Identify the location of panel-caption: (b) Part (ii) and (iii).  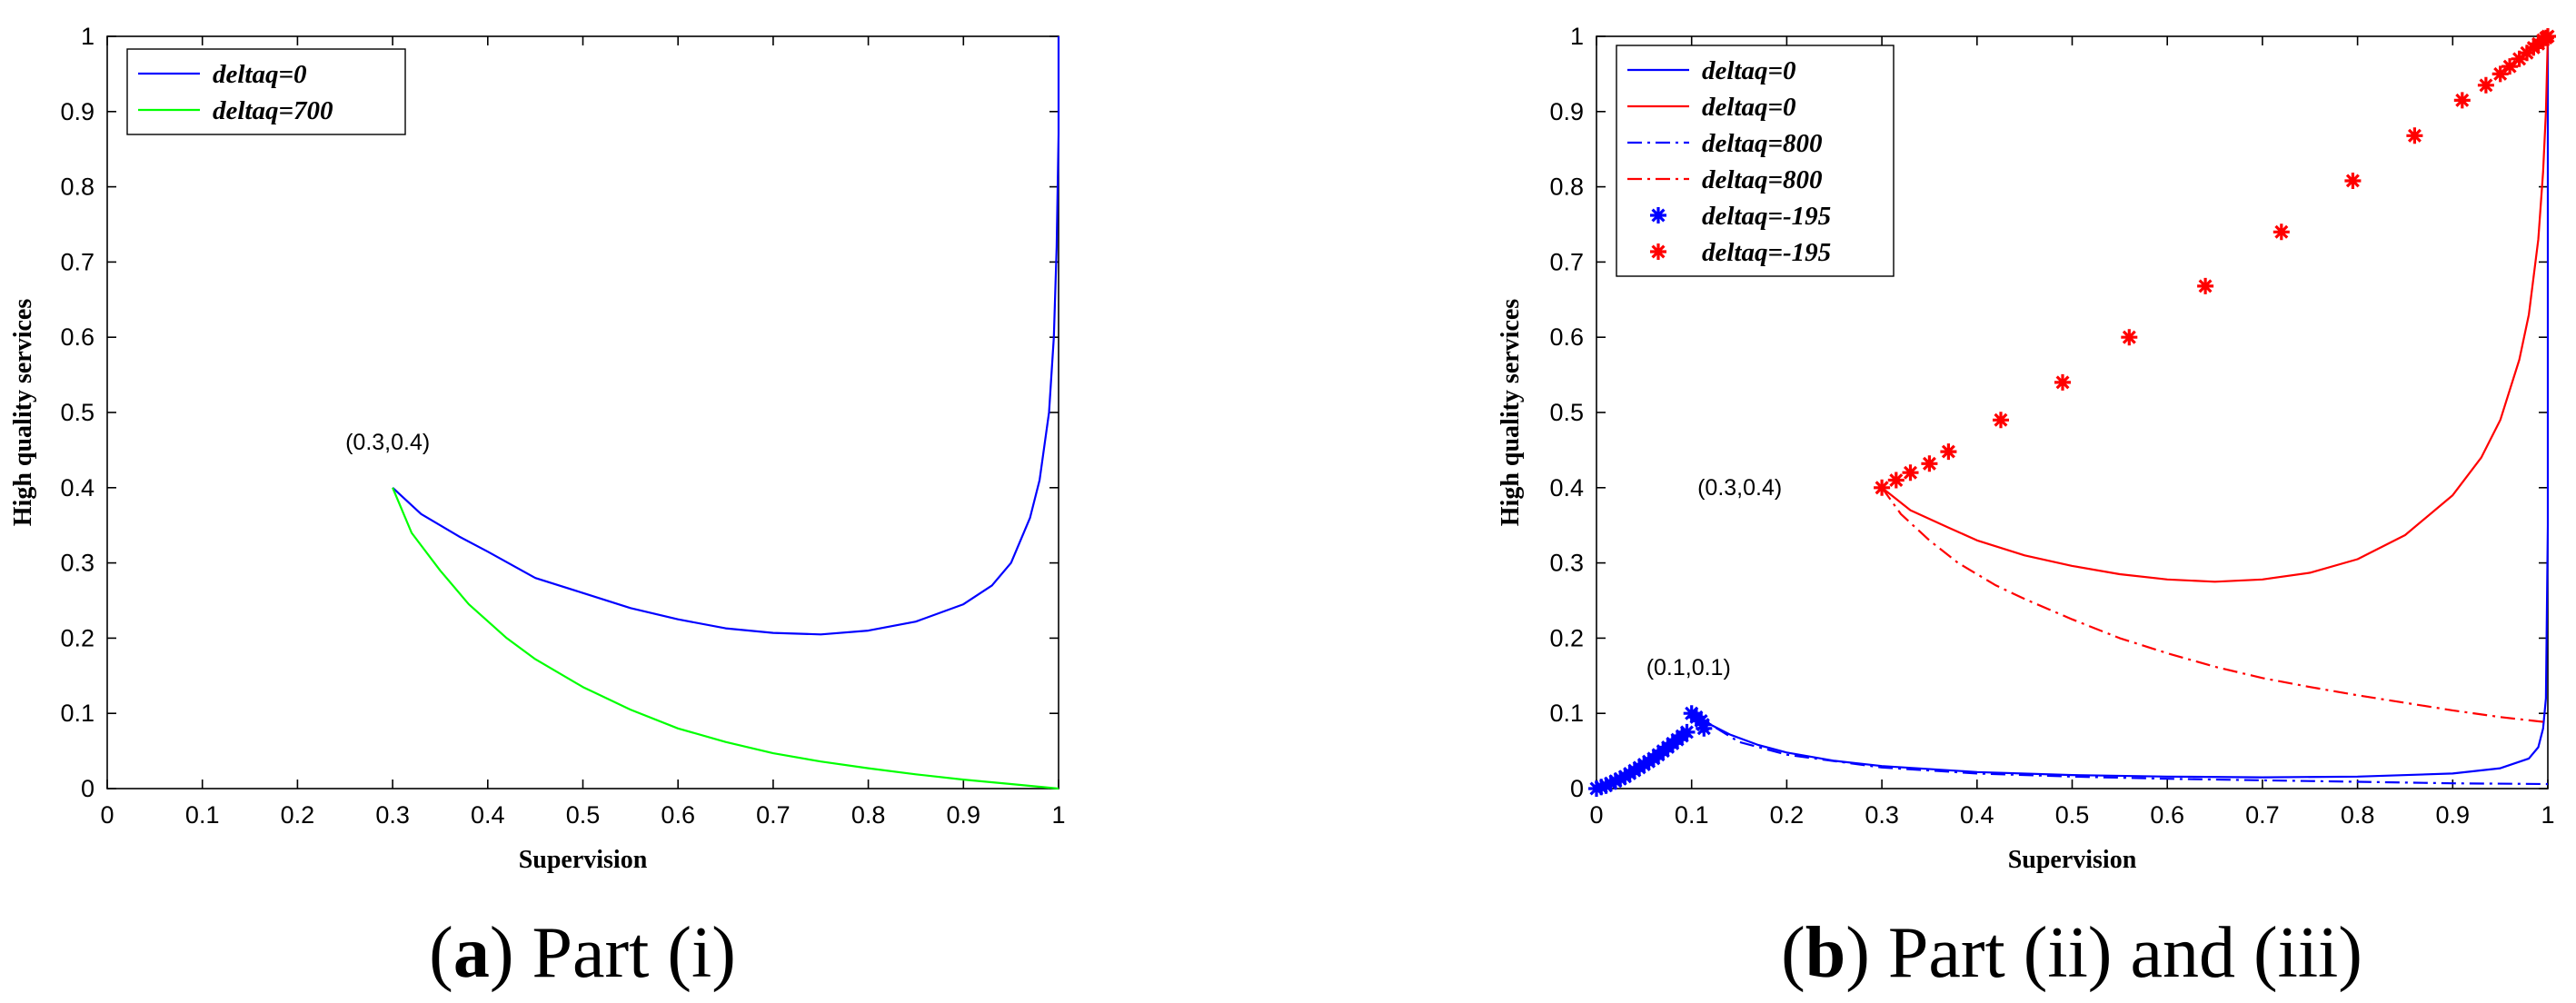
(2071, 953).